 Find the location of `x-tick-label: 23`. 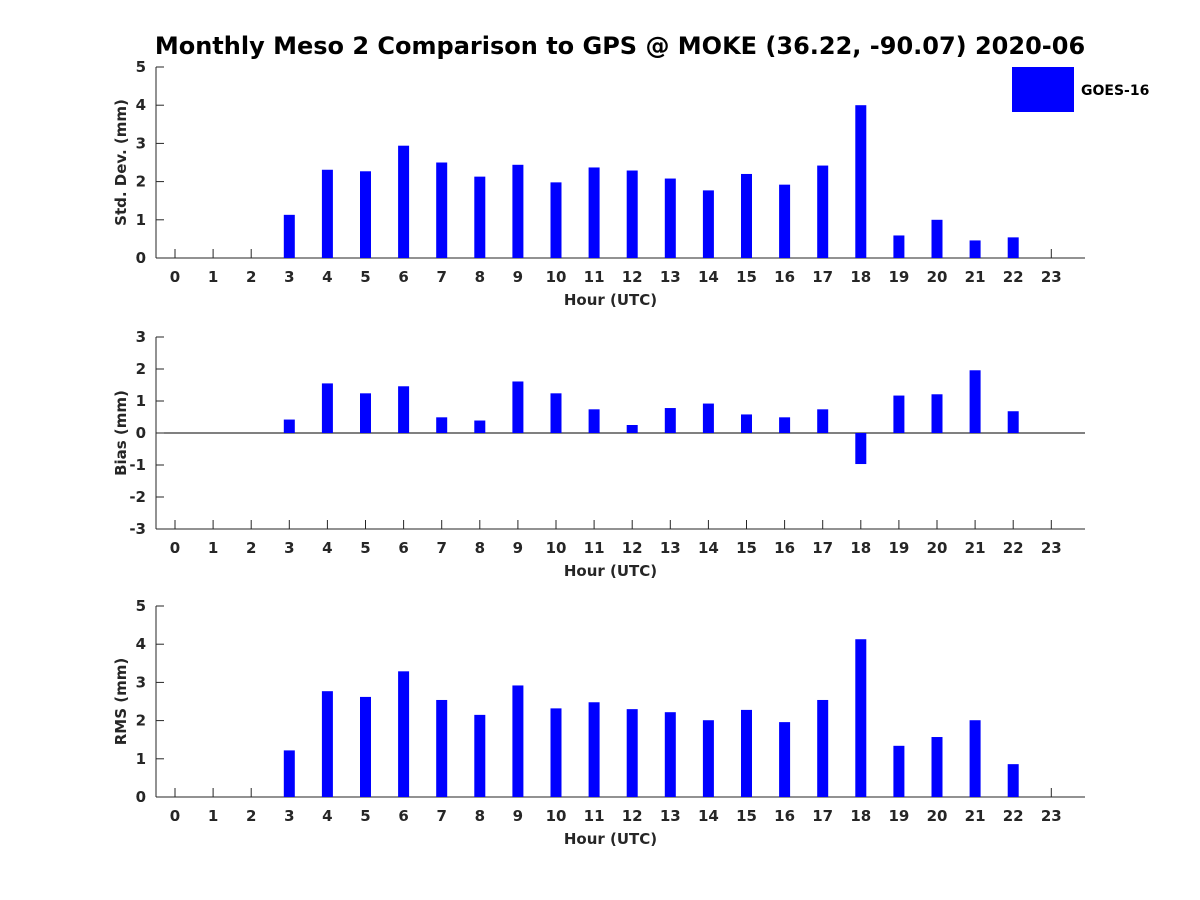

x-tick-label: 23 is located at coordinates (1051, 277).